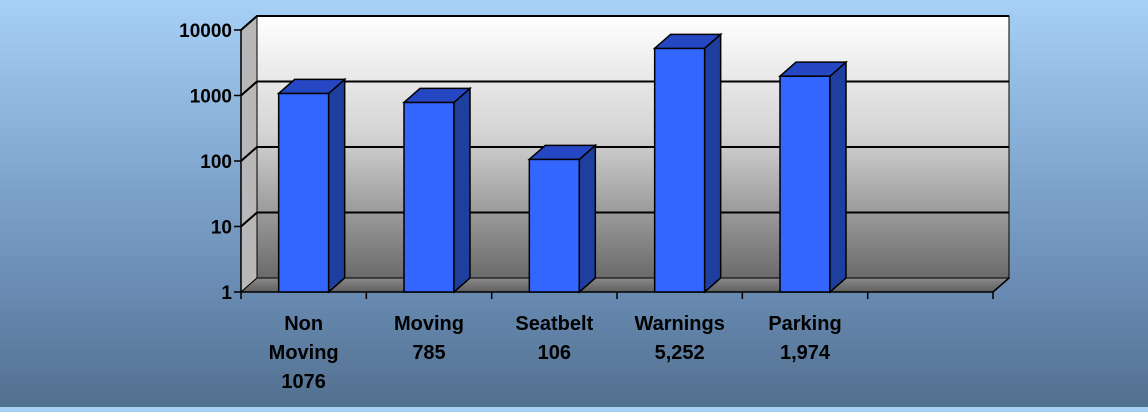  What do you see at coordinates (216, 162) in the screenshot?
I see `y-tick-label: 100` at bounding box center [216, 162].